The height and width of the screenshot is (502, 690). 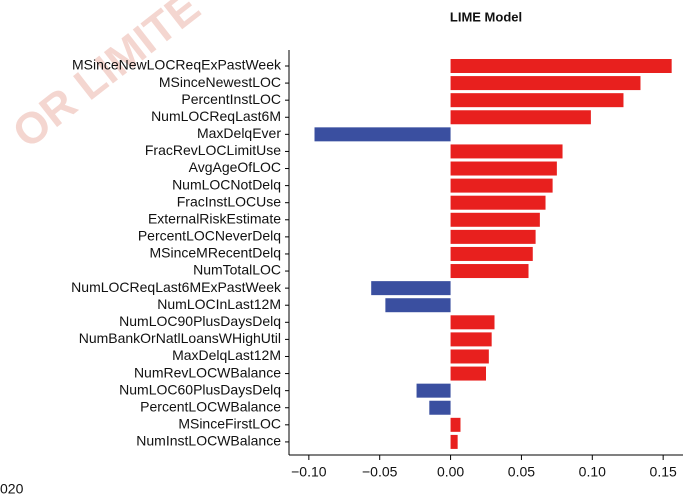 I want to click on y-tick-label: ExternalRiskEstimate, so click(x=214, y=218).